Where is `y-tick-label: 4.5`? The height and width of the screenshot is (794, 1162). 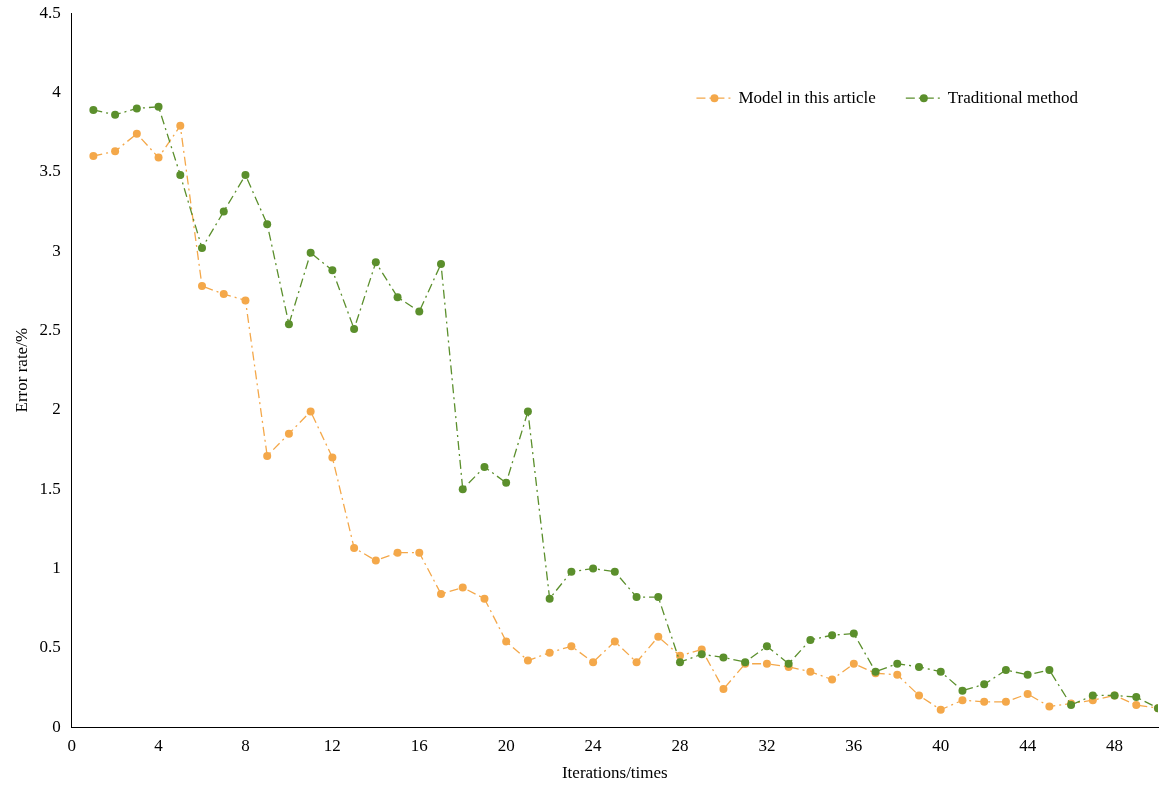
y-tick-label: 4.5 is located at coordinates (50, 12).